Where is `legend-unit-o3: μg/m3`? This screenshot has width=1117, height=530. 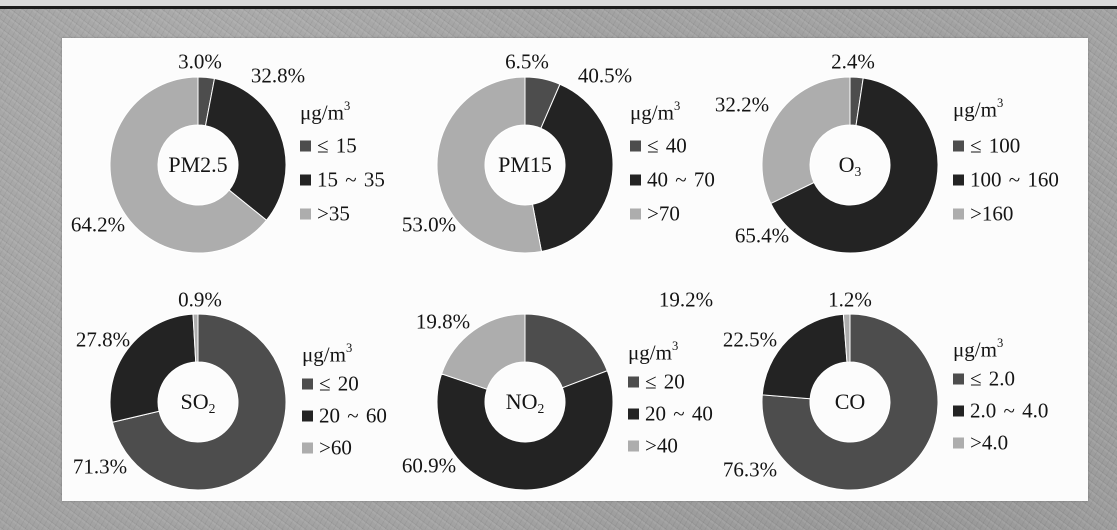
legend-unit-o3: μg/m3 is located at coordinates (978, 109).